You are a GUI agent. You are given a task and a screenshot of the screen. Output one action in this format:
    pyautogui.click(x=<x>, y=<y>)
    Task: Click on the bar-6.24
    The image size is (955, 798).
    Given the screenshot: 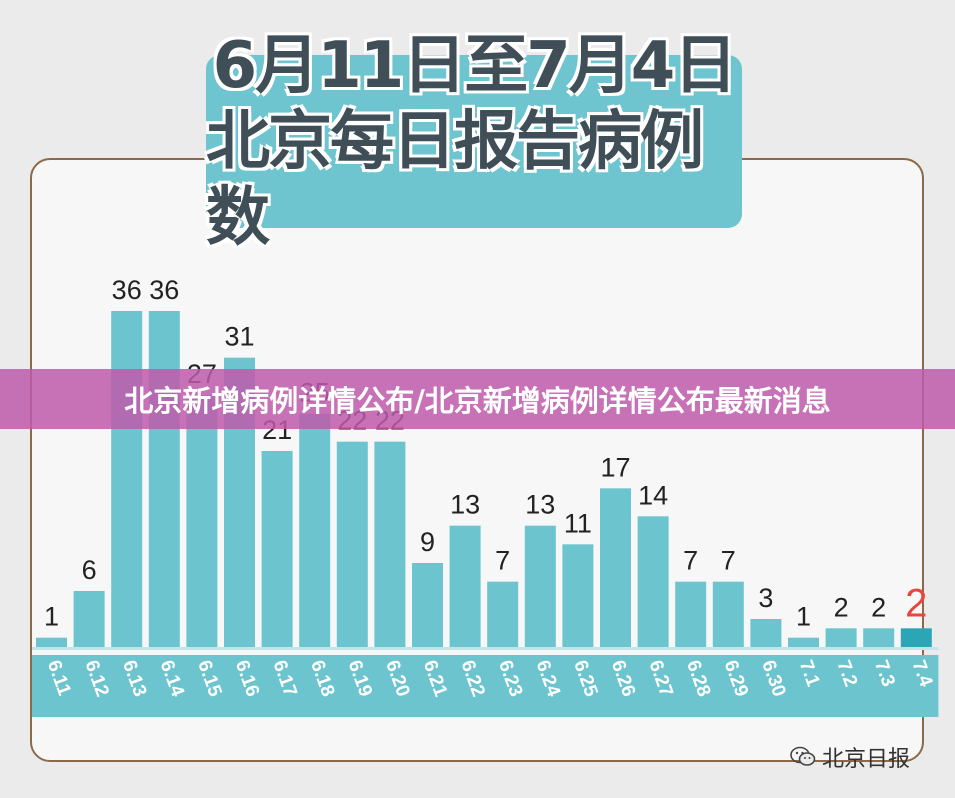 What is the action you would take?
    pyautogui.click(x=540, y=586)
    